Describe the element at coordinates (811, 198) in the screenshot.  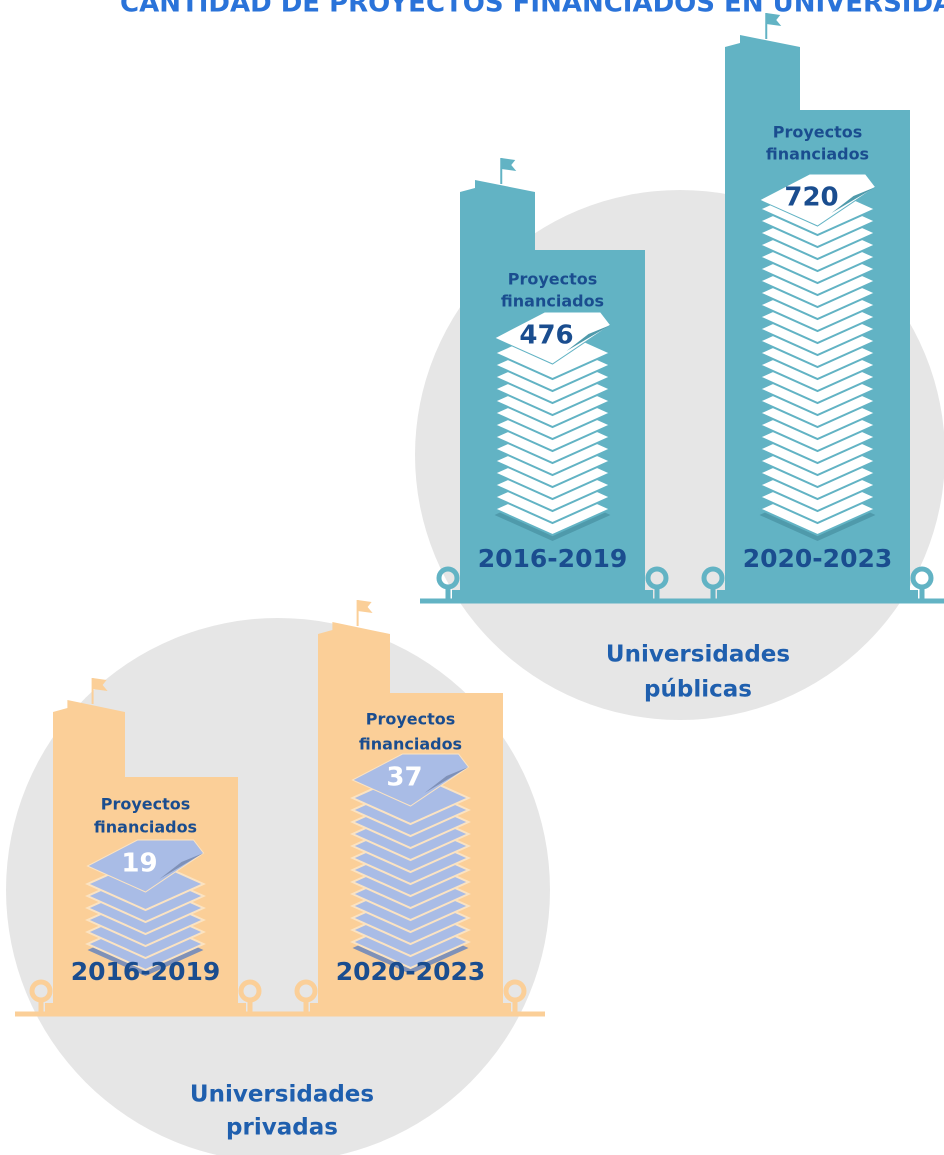
I see `count: 720` at that location.